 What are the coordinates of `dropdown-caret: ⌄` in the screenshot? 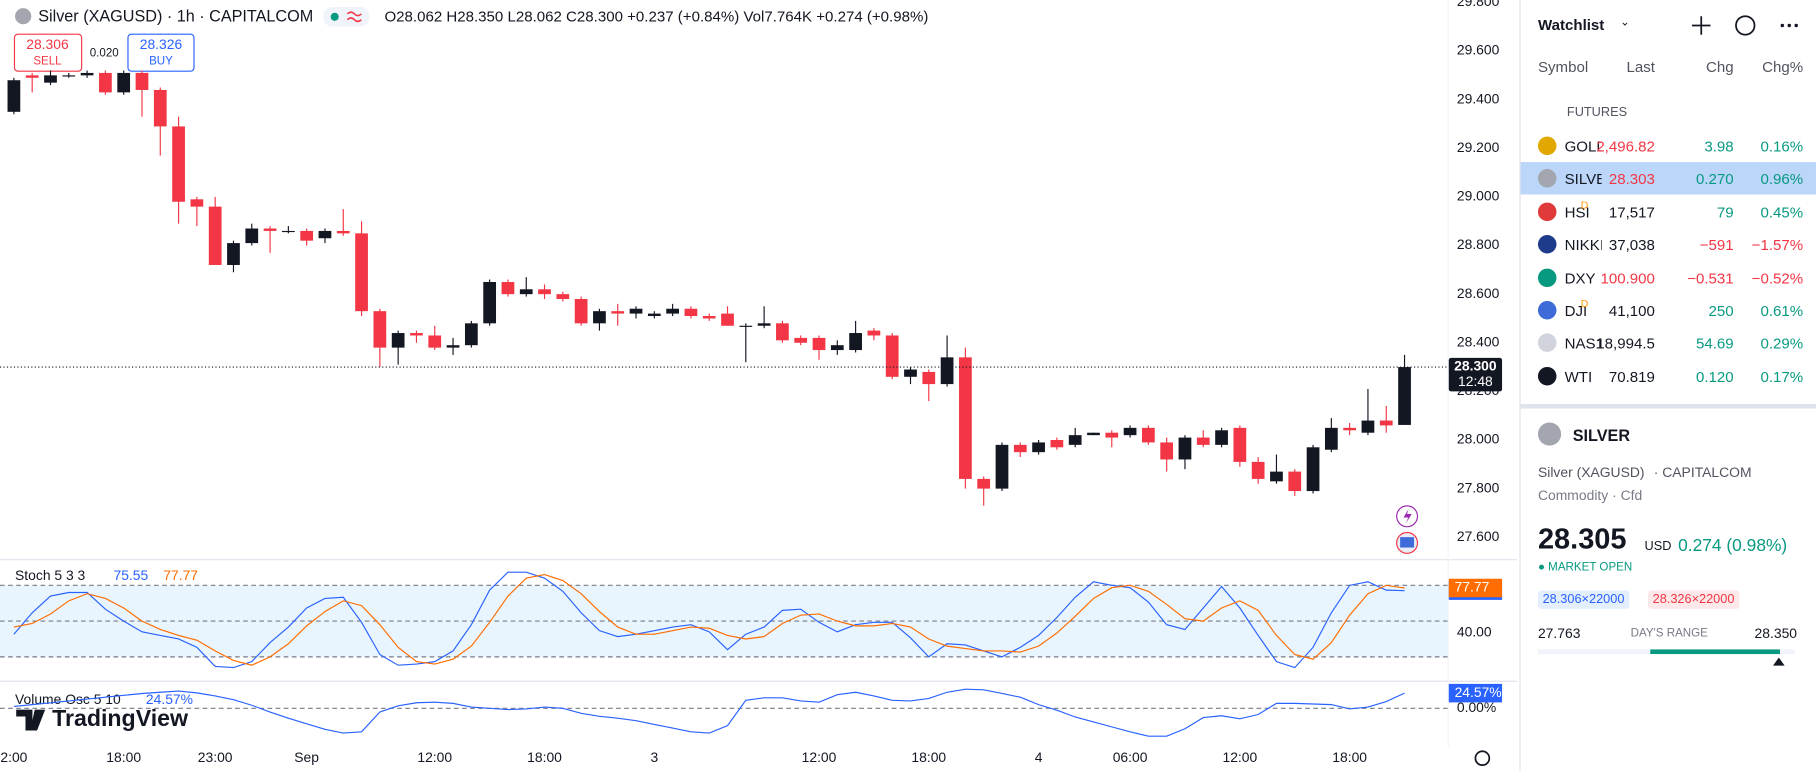 It's located at (1625, 22).